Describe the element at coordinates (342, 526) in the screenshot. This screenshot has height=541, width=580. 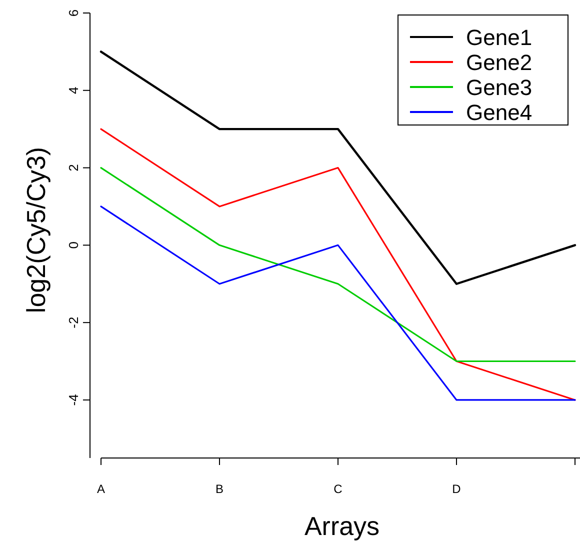
I see `x-axis-title: Arrays` at that location.